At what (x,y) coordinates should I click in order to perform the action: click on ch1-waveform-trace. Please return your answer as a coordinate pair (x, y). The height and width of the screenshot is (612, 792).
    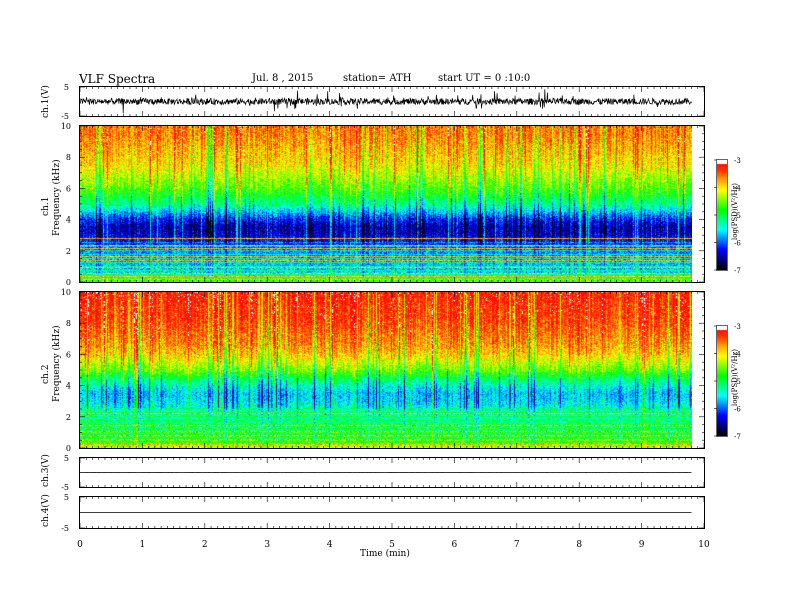
    Looking at the image, I should click on (385, 101).